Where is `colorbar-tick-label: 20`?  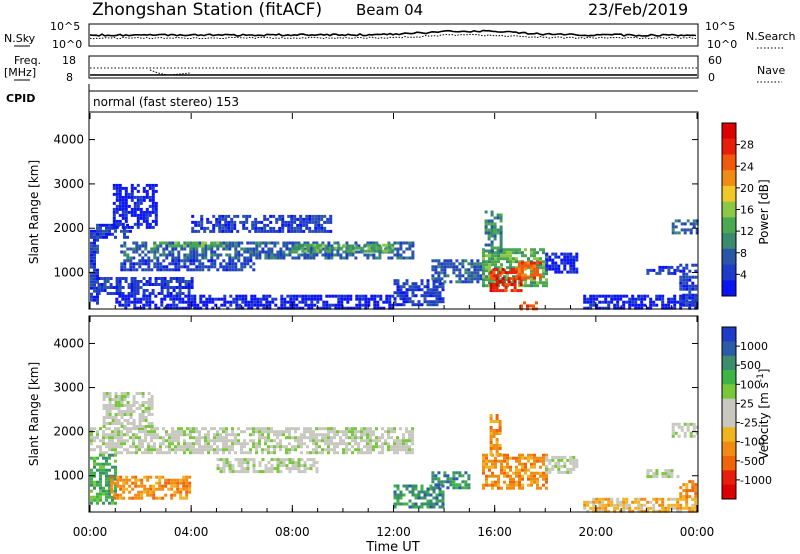 colorbar-tick-label: 20 is located at coordinates (747, 188).